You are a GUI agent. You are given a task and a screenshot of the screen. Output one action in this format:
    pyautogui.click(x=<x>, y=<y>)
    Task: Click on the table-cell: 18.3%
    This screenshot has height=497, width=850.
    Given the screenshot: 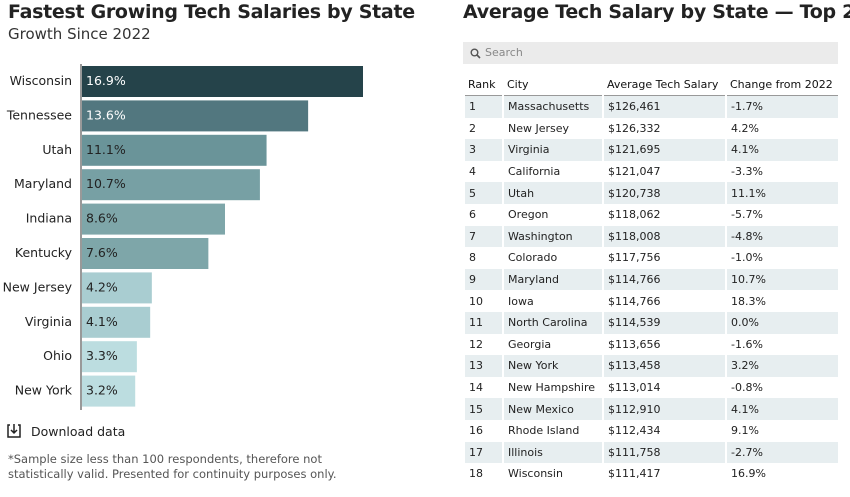 What is the action you would take?
    pyautogui.click(x=781, y=301)
    